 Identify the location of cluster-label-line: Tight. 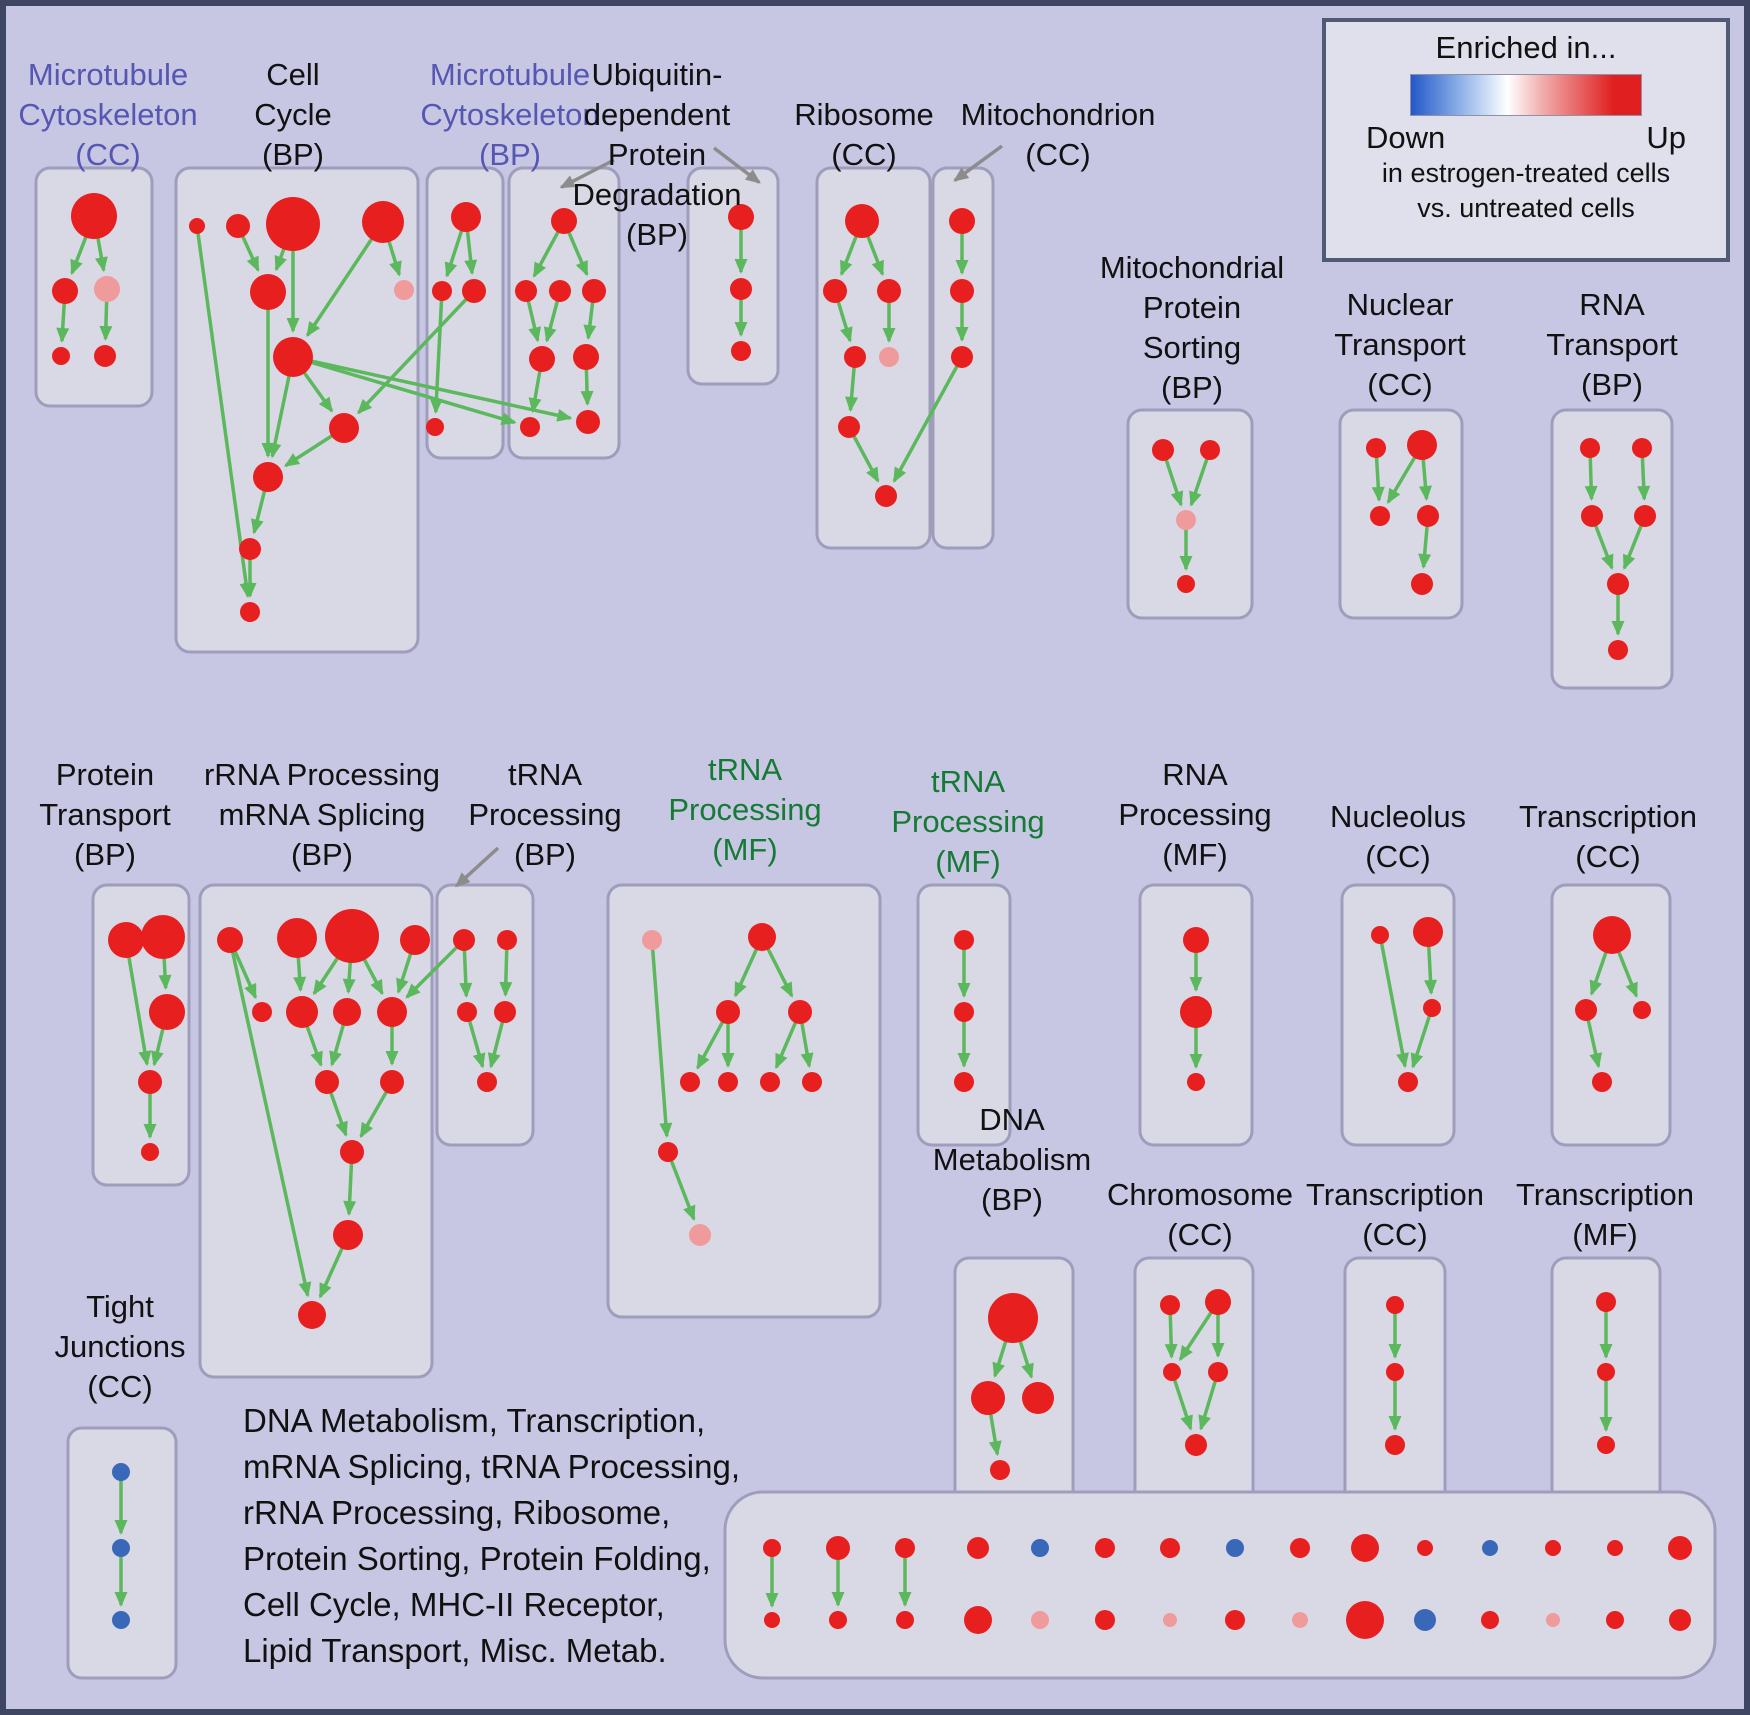
(120, 1306).